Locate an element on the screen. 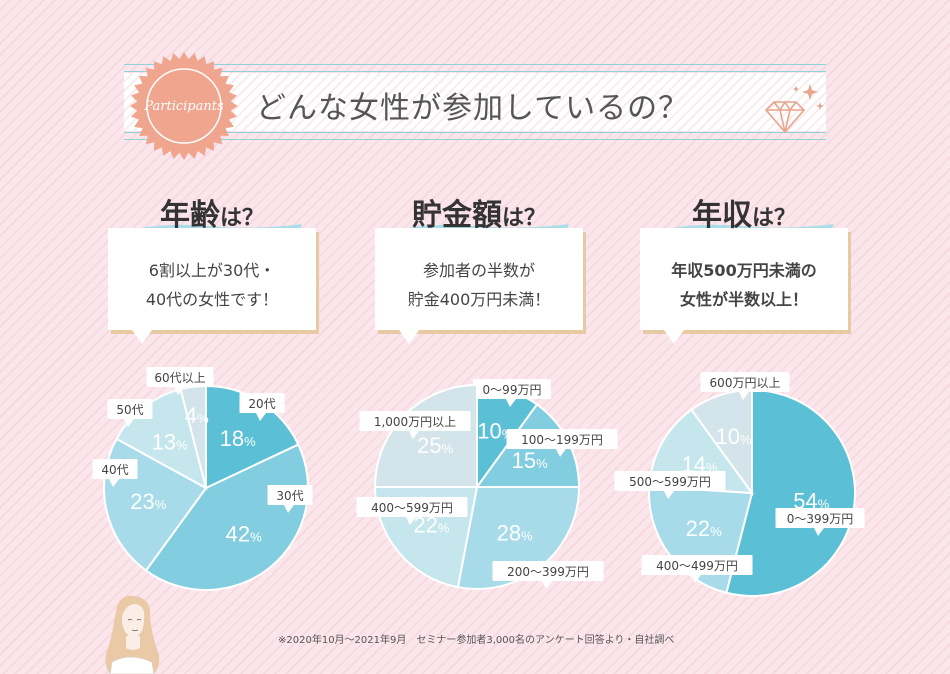 The height and width of the screenshot is (674, 950). pie-percent-label: 22% is located at coordinates (704, 528).